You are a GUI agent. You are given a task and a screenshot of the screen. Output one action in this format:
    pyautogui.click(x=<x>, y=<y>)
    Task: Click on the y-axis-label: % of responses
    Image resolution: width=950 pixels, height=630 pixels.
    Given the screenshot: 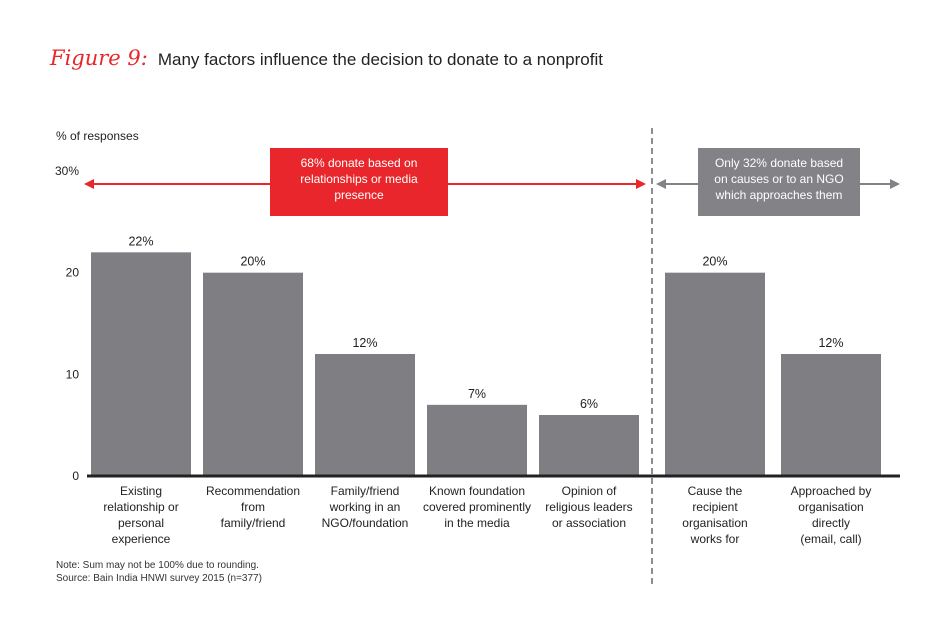 What is the action you would take?
    pyautogui.click(x=97, y=136)
    